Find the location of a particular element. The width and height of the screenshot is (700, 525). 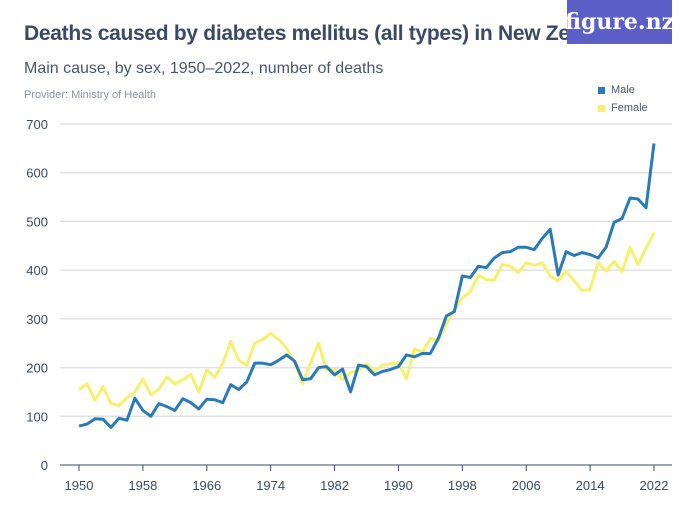

x-tick-label: 2014 is located at coordinates (590, 485).